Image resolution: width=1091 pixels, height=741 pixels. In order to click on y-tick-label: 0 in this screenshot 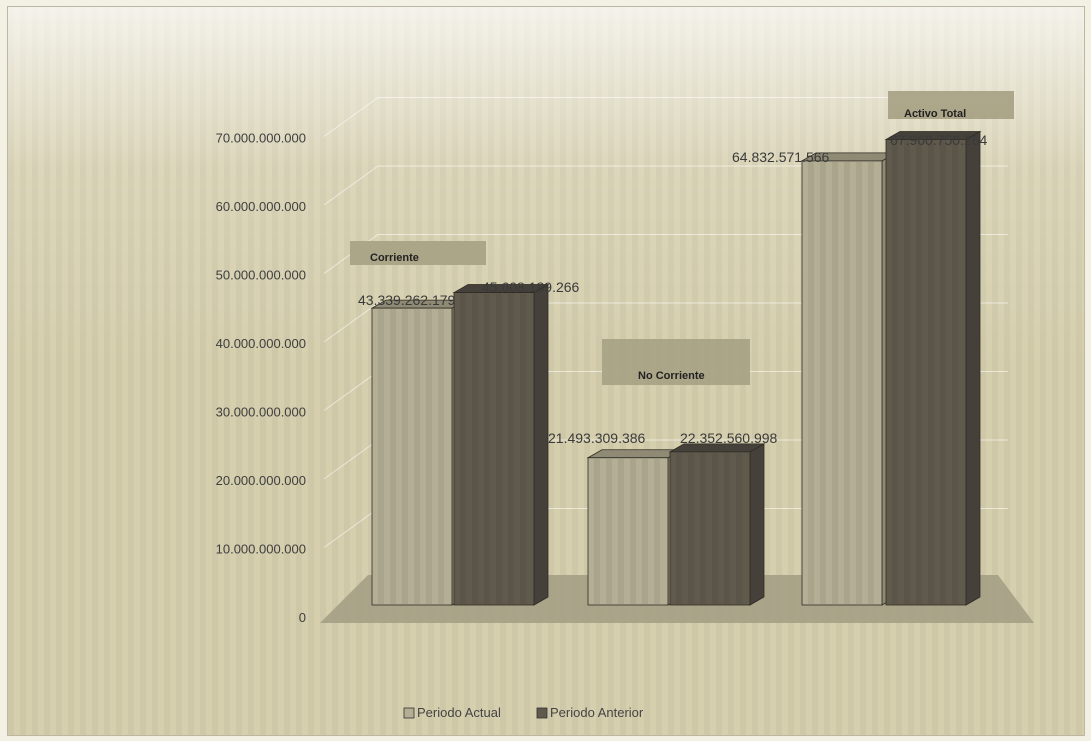, I will do `click(302, 617)`.